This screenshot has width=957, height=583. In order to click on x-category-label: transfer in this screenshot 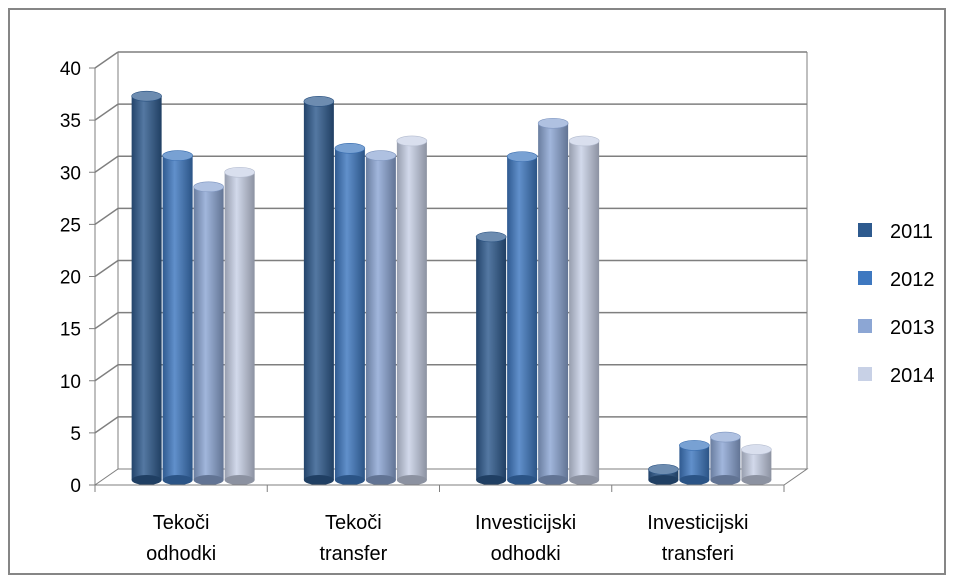, I will do `click(353, 554)`.